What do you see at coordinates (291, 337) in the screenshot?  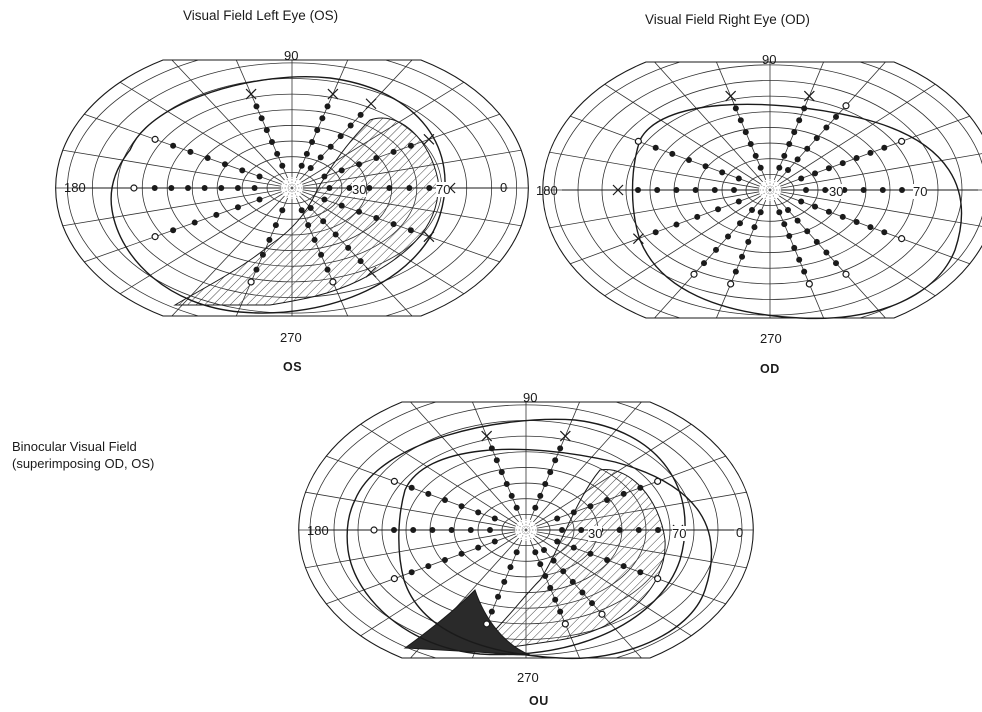 I see `os-label-270: 270` at bounding box center [291, 337].